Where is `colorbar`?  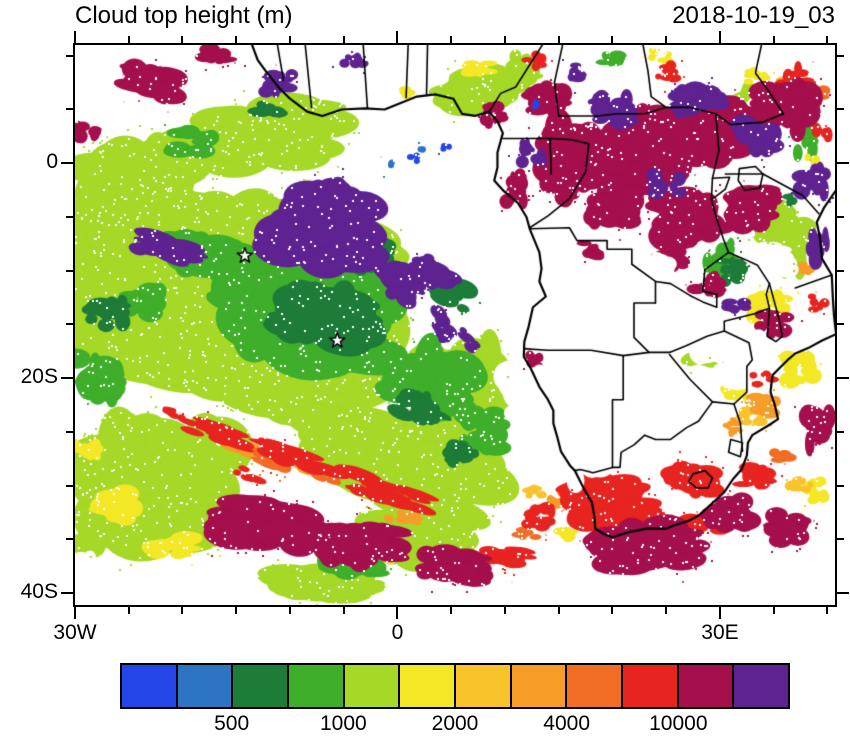 colorbar is located at coordinates (455, 686).